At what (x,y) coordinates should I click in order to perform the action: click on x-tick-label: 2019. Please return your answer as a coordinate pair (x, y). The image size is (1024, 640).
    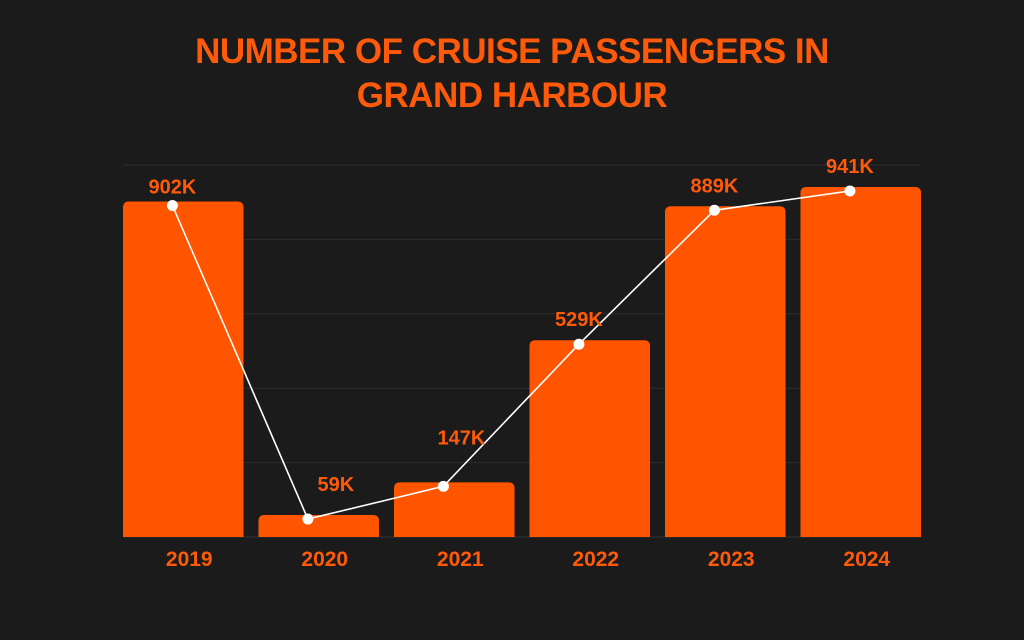
    Looking at the image, I should click on (189, 559).